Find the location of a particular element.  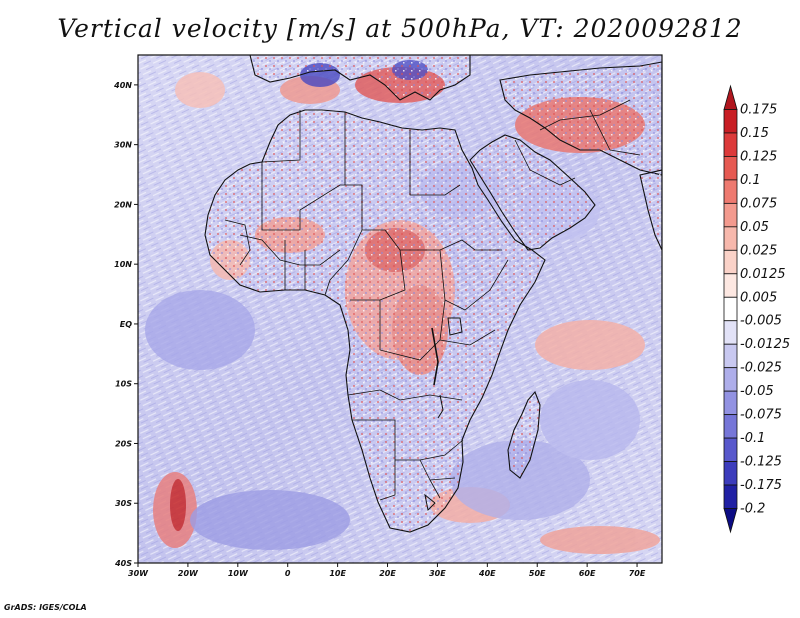

colorbar-label: 0.025 is located at coordinates (758, 250).